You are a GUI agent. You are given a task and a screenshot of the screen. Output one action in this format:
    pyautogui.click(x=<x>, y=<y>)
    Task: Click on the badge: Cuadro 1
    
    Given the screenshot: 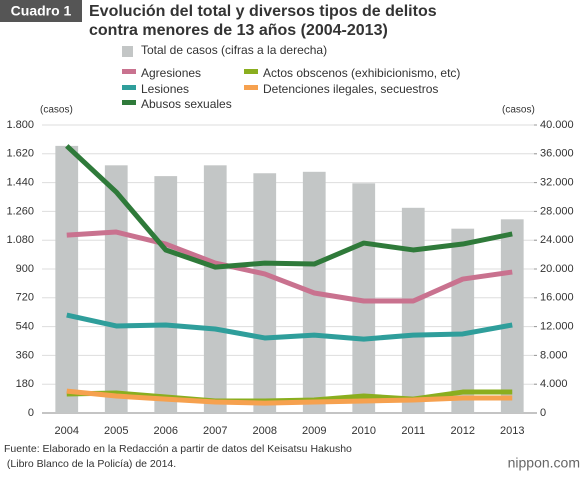 What is the action you would take?
    pyautogui.click(x=41, y=11)
    